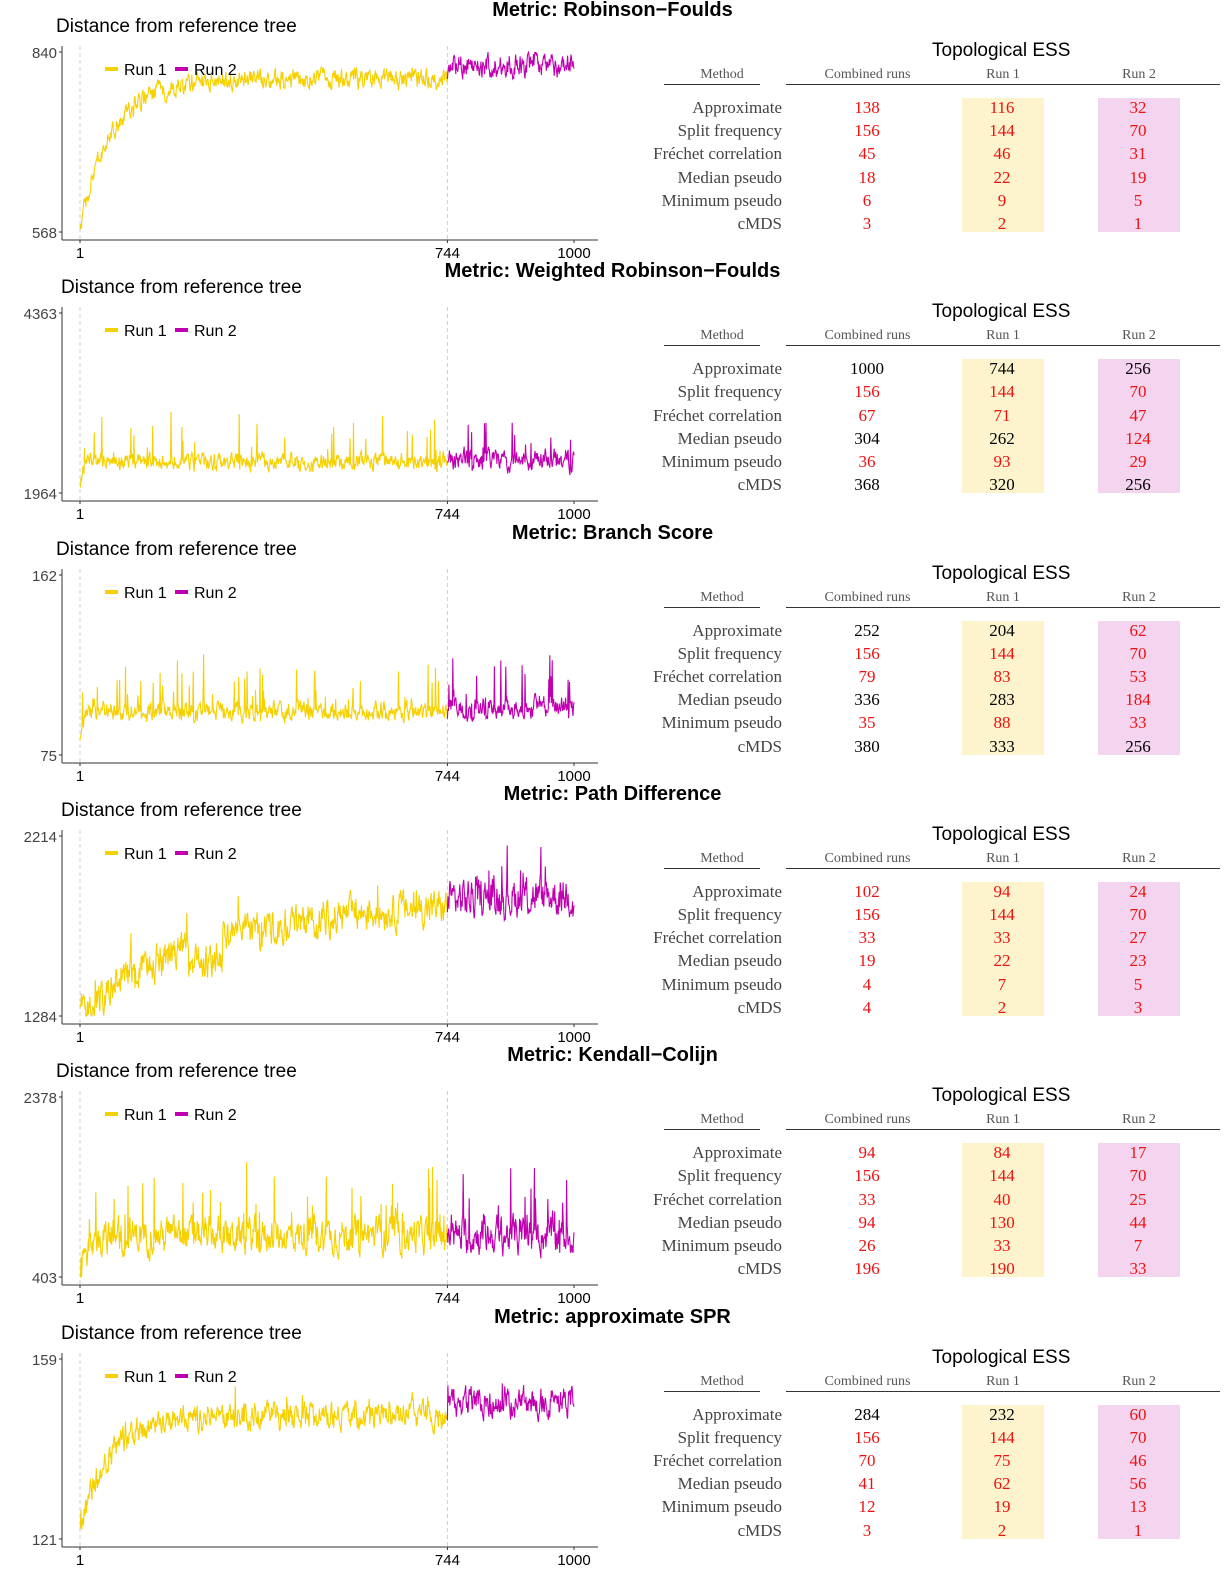 The image size is (1225, 1575). I want to click on trace-plot: 403 2378 1 744 1000 Run 1 Run 2, so click(311, 1198).